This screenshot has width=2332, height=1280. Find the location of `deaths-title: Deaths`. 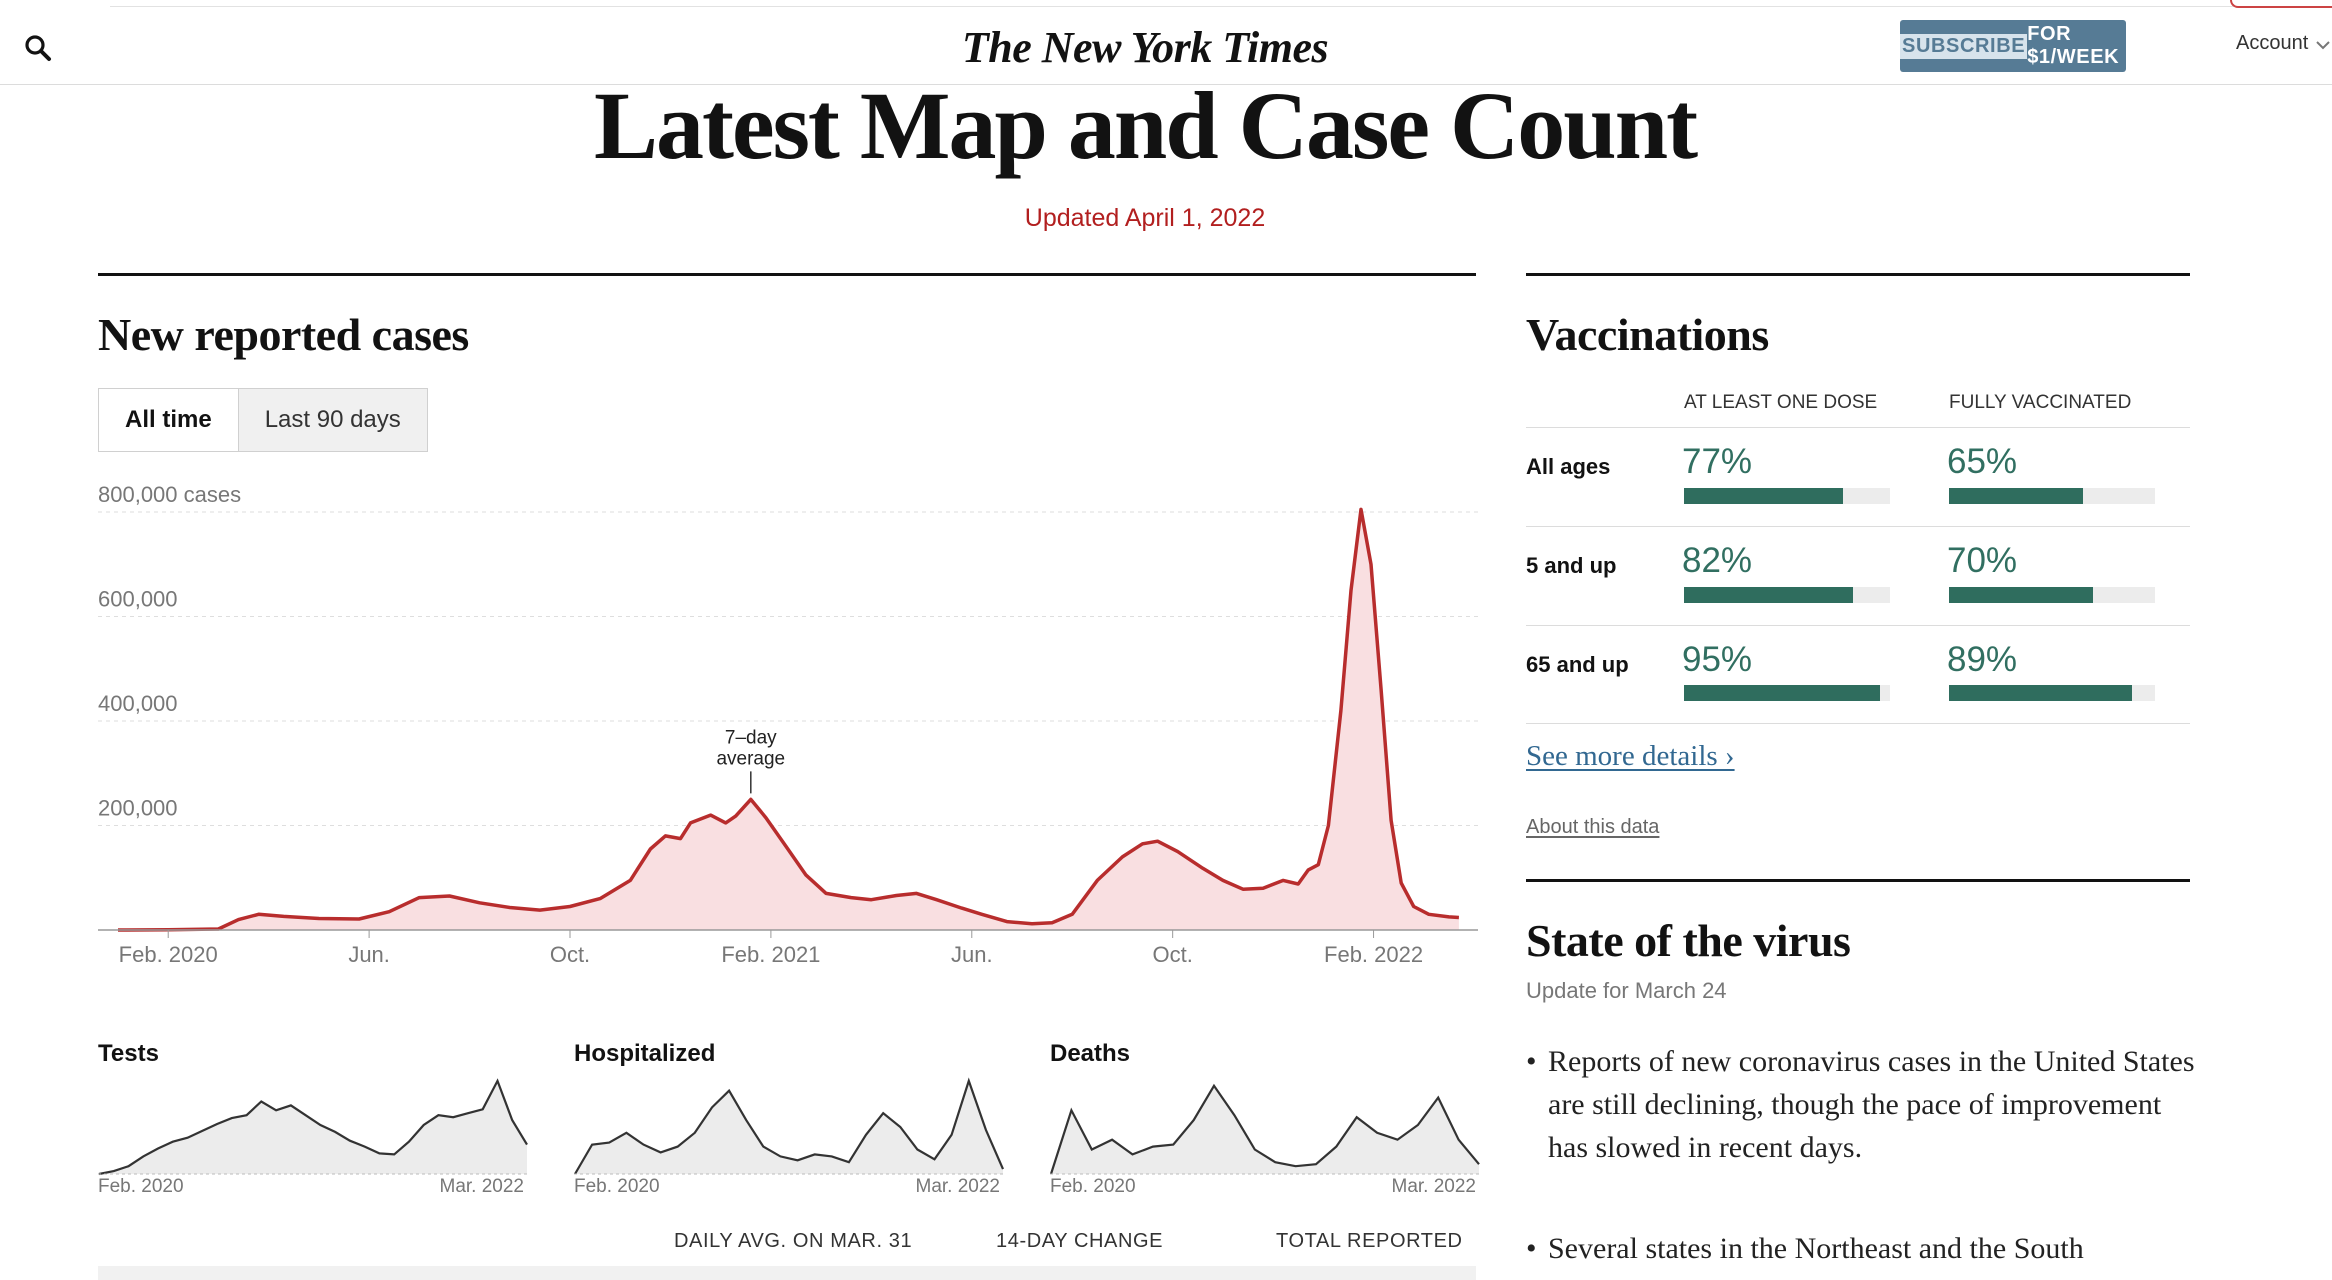

deaths-title: Deaths is located at coordinates (1090, 1053).